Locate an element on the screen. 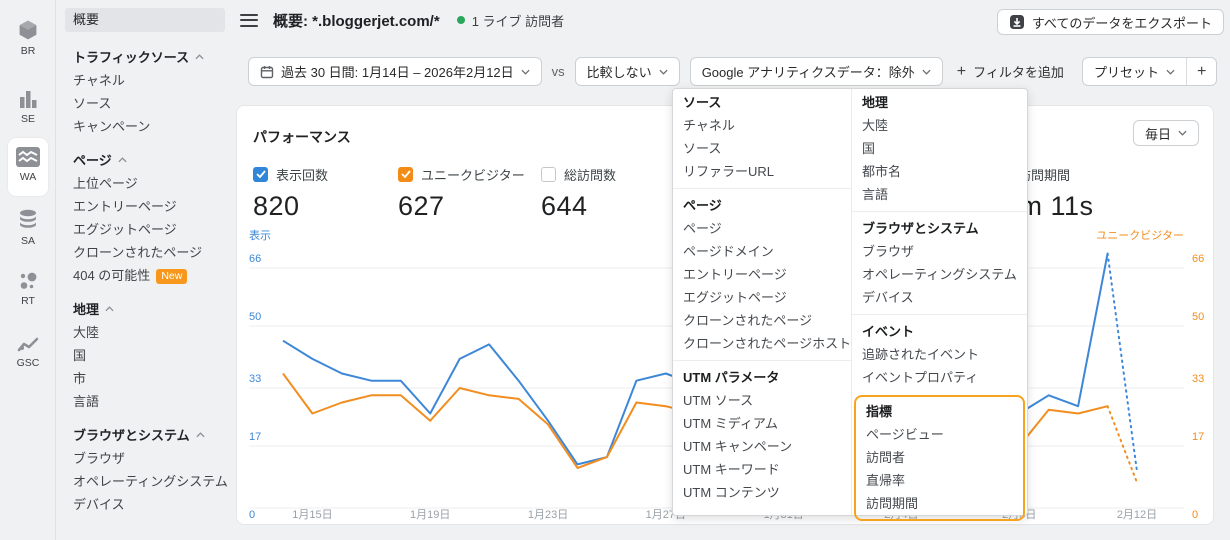 This screenshot has width=1230, height=540. sidebar-item: ソース is located at coordinates (145, 103).